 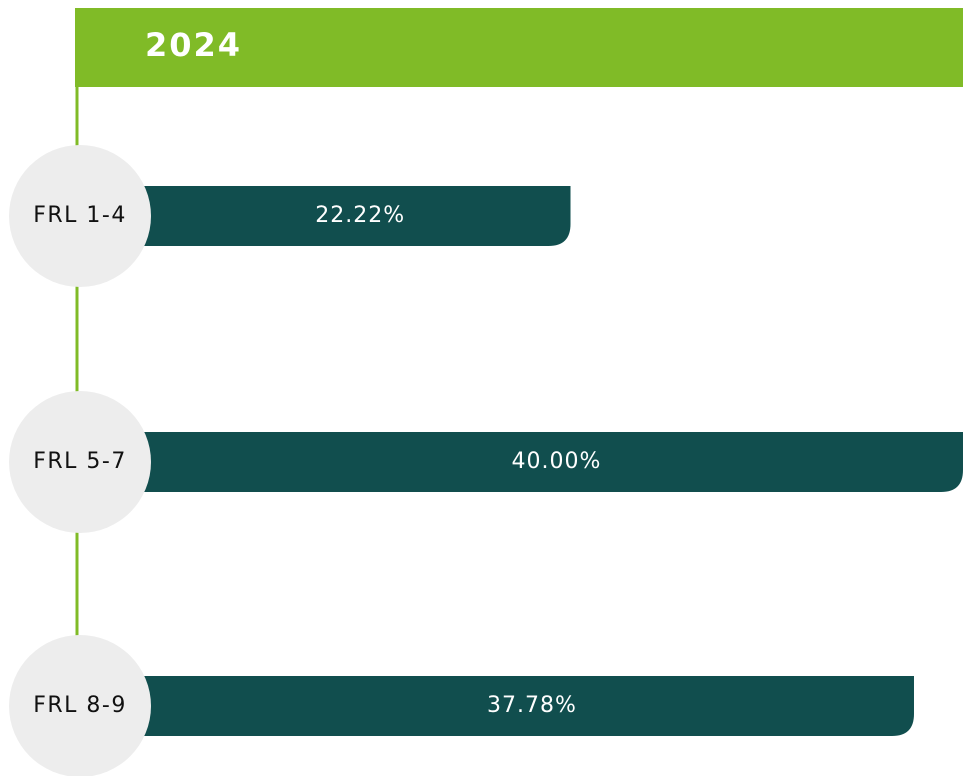 What do you see at coordinates (519, 47) in the screenshot?
I see `header-band` at bounding box center [519, 47].